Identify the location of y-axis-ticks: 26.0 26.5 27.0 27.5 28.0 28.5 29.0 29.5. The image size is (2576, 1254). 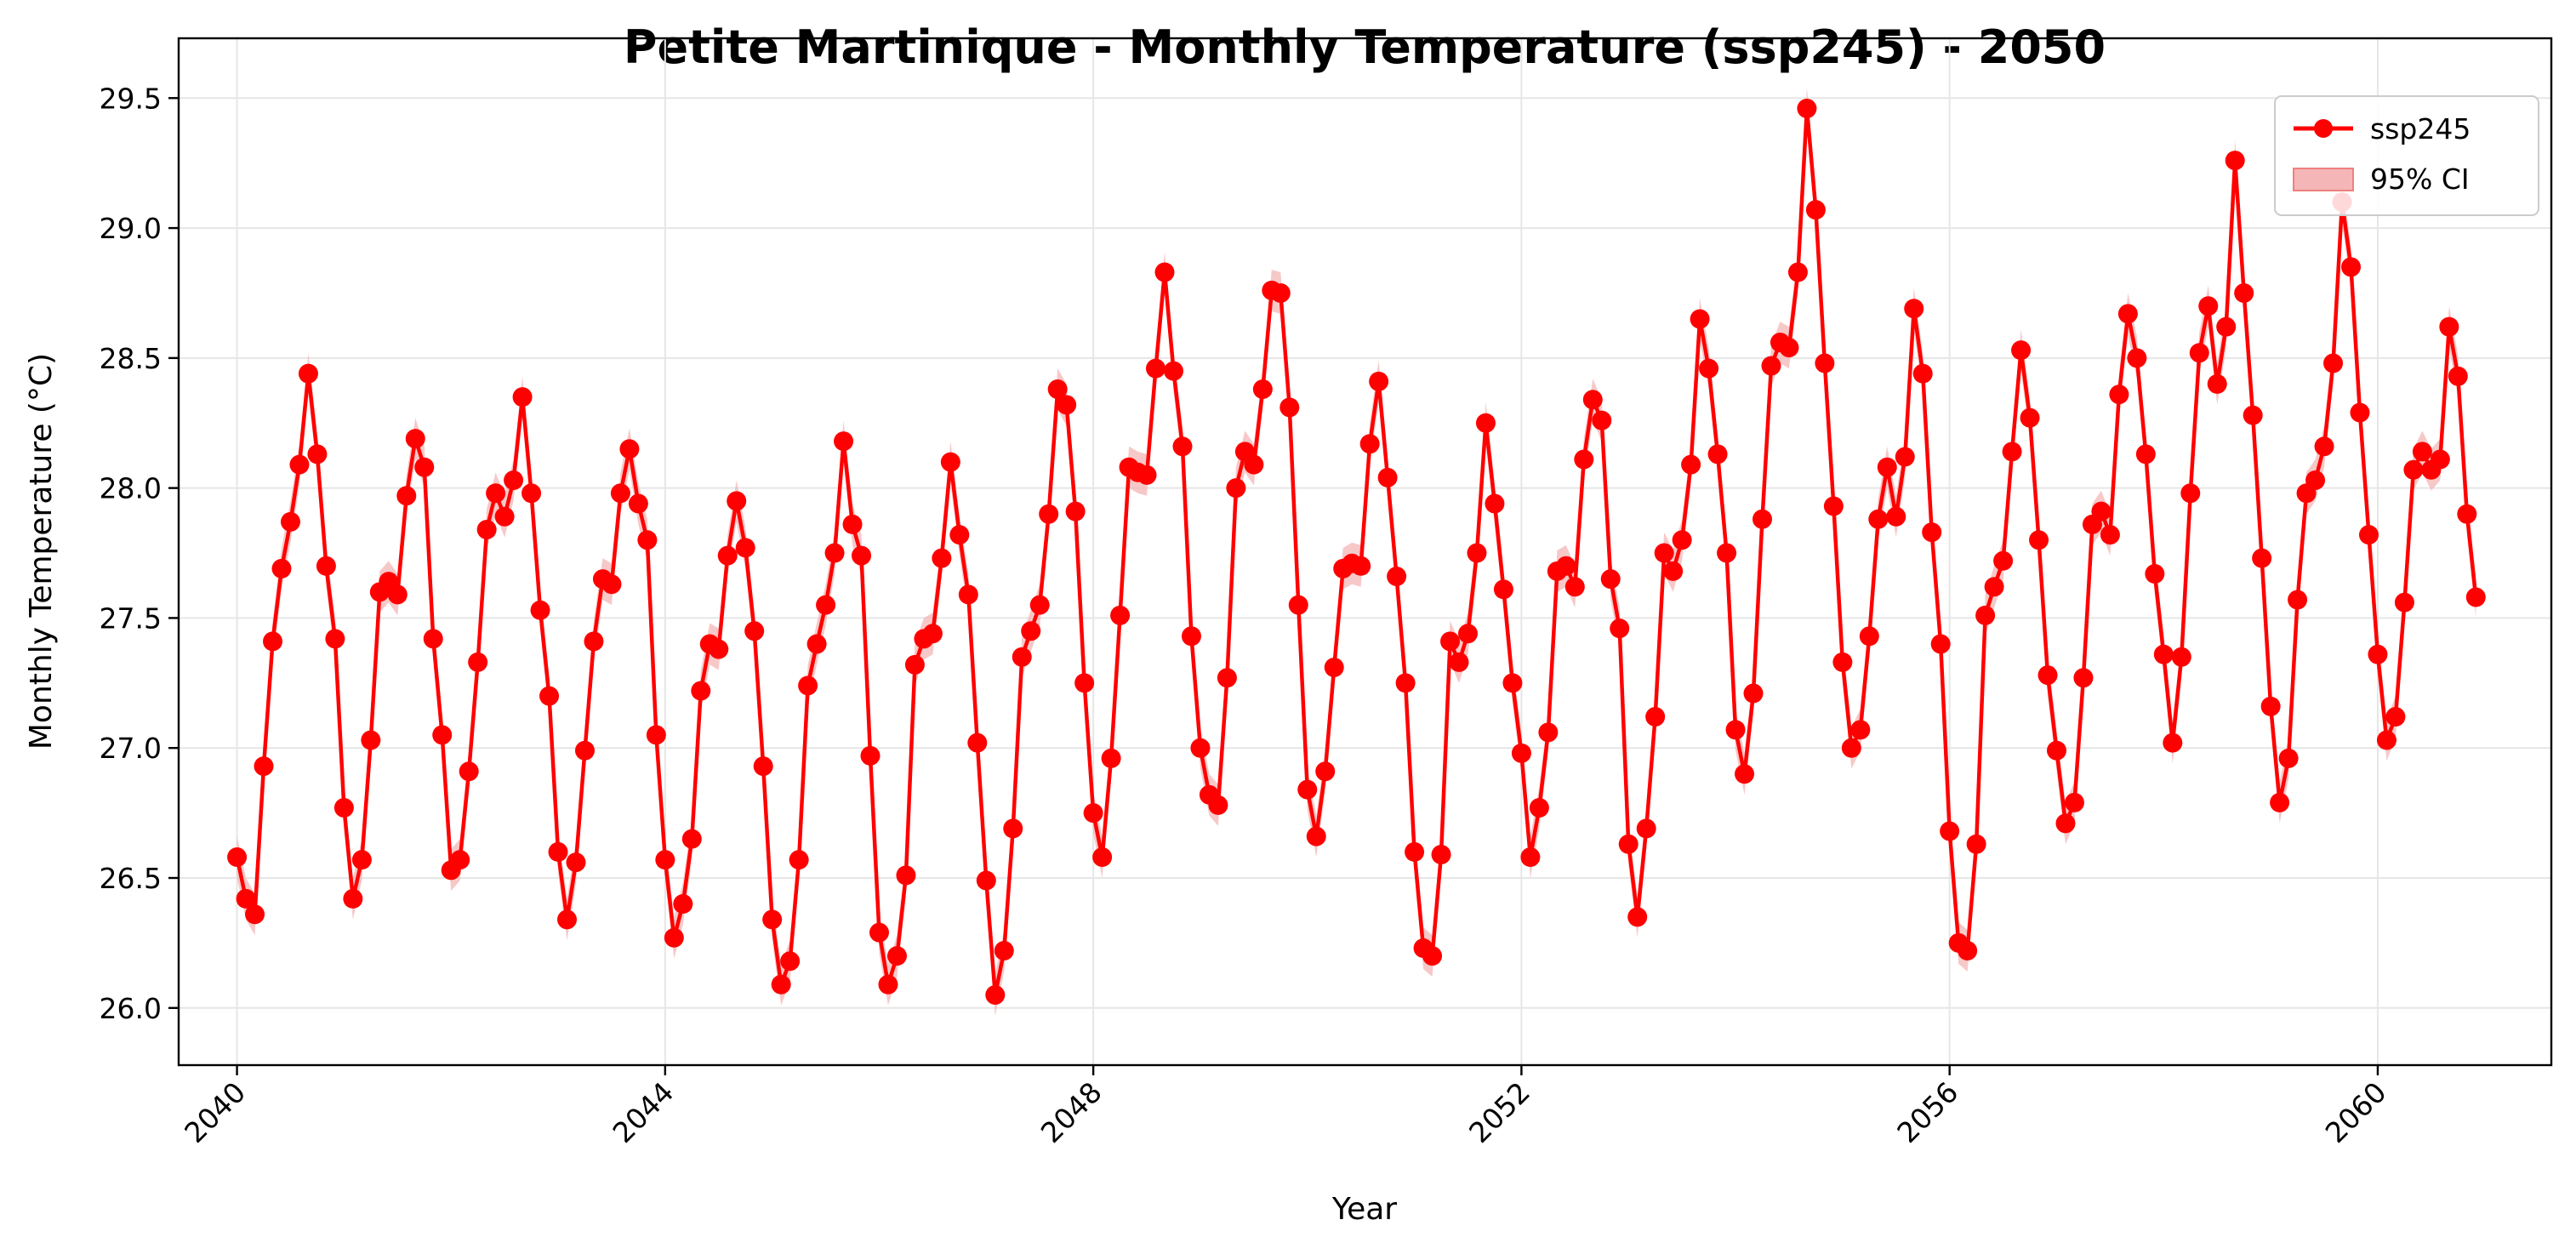
(139, 554).